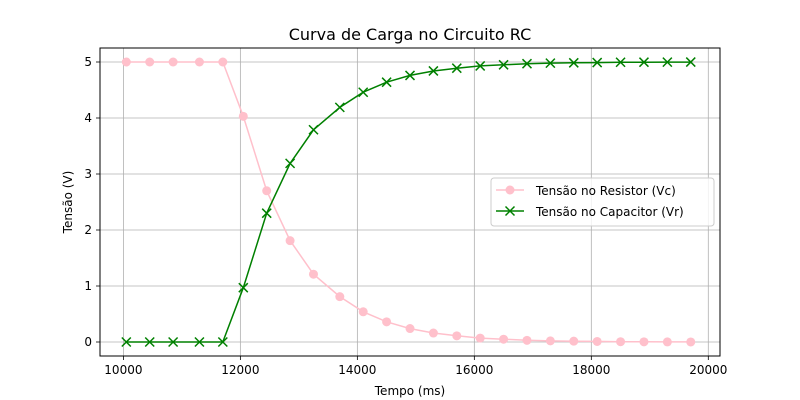 The height and width of the screenshot is (400, 800). I want to click on legend-marker-resistor, so click(510, 190).